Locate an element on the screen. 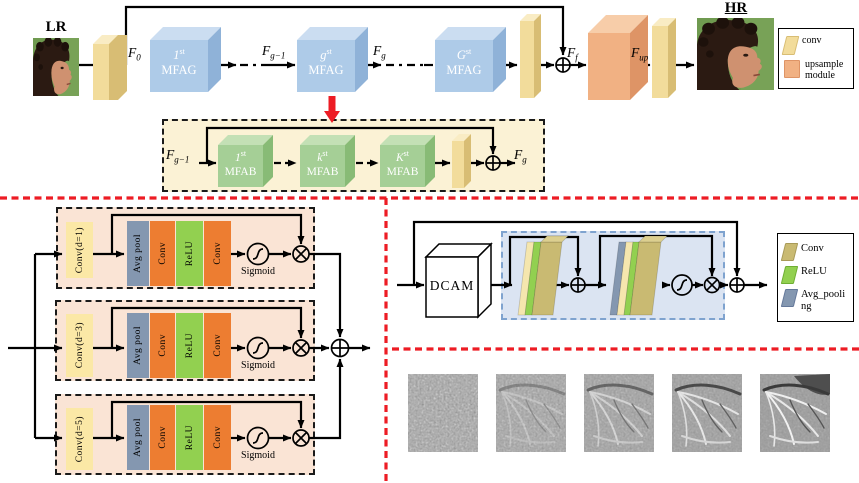 Image resolution: width=859 pixels, height=483 pixels. dcam-label: DCAM is located at coordinates (452, 285).